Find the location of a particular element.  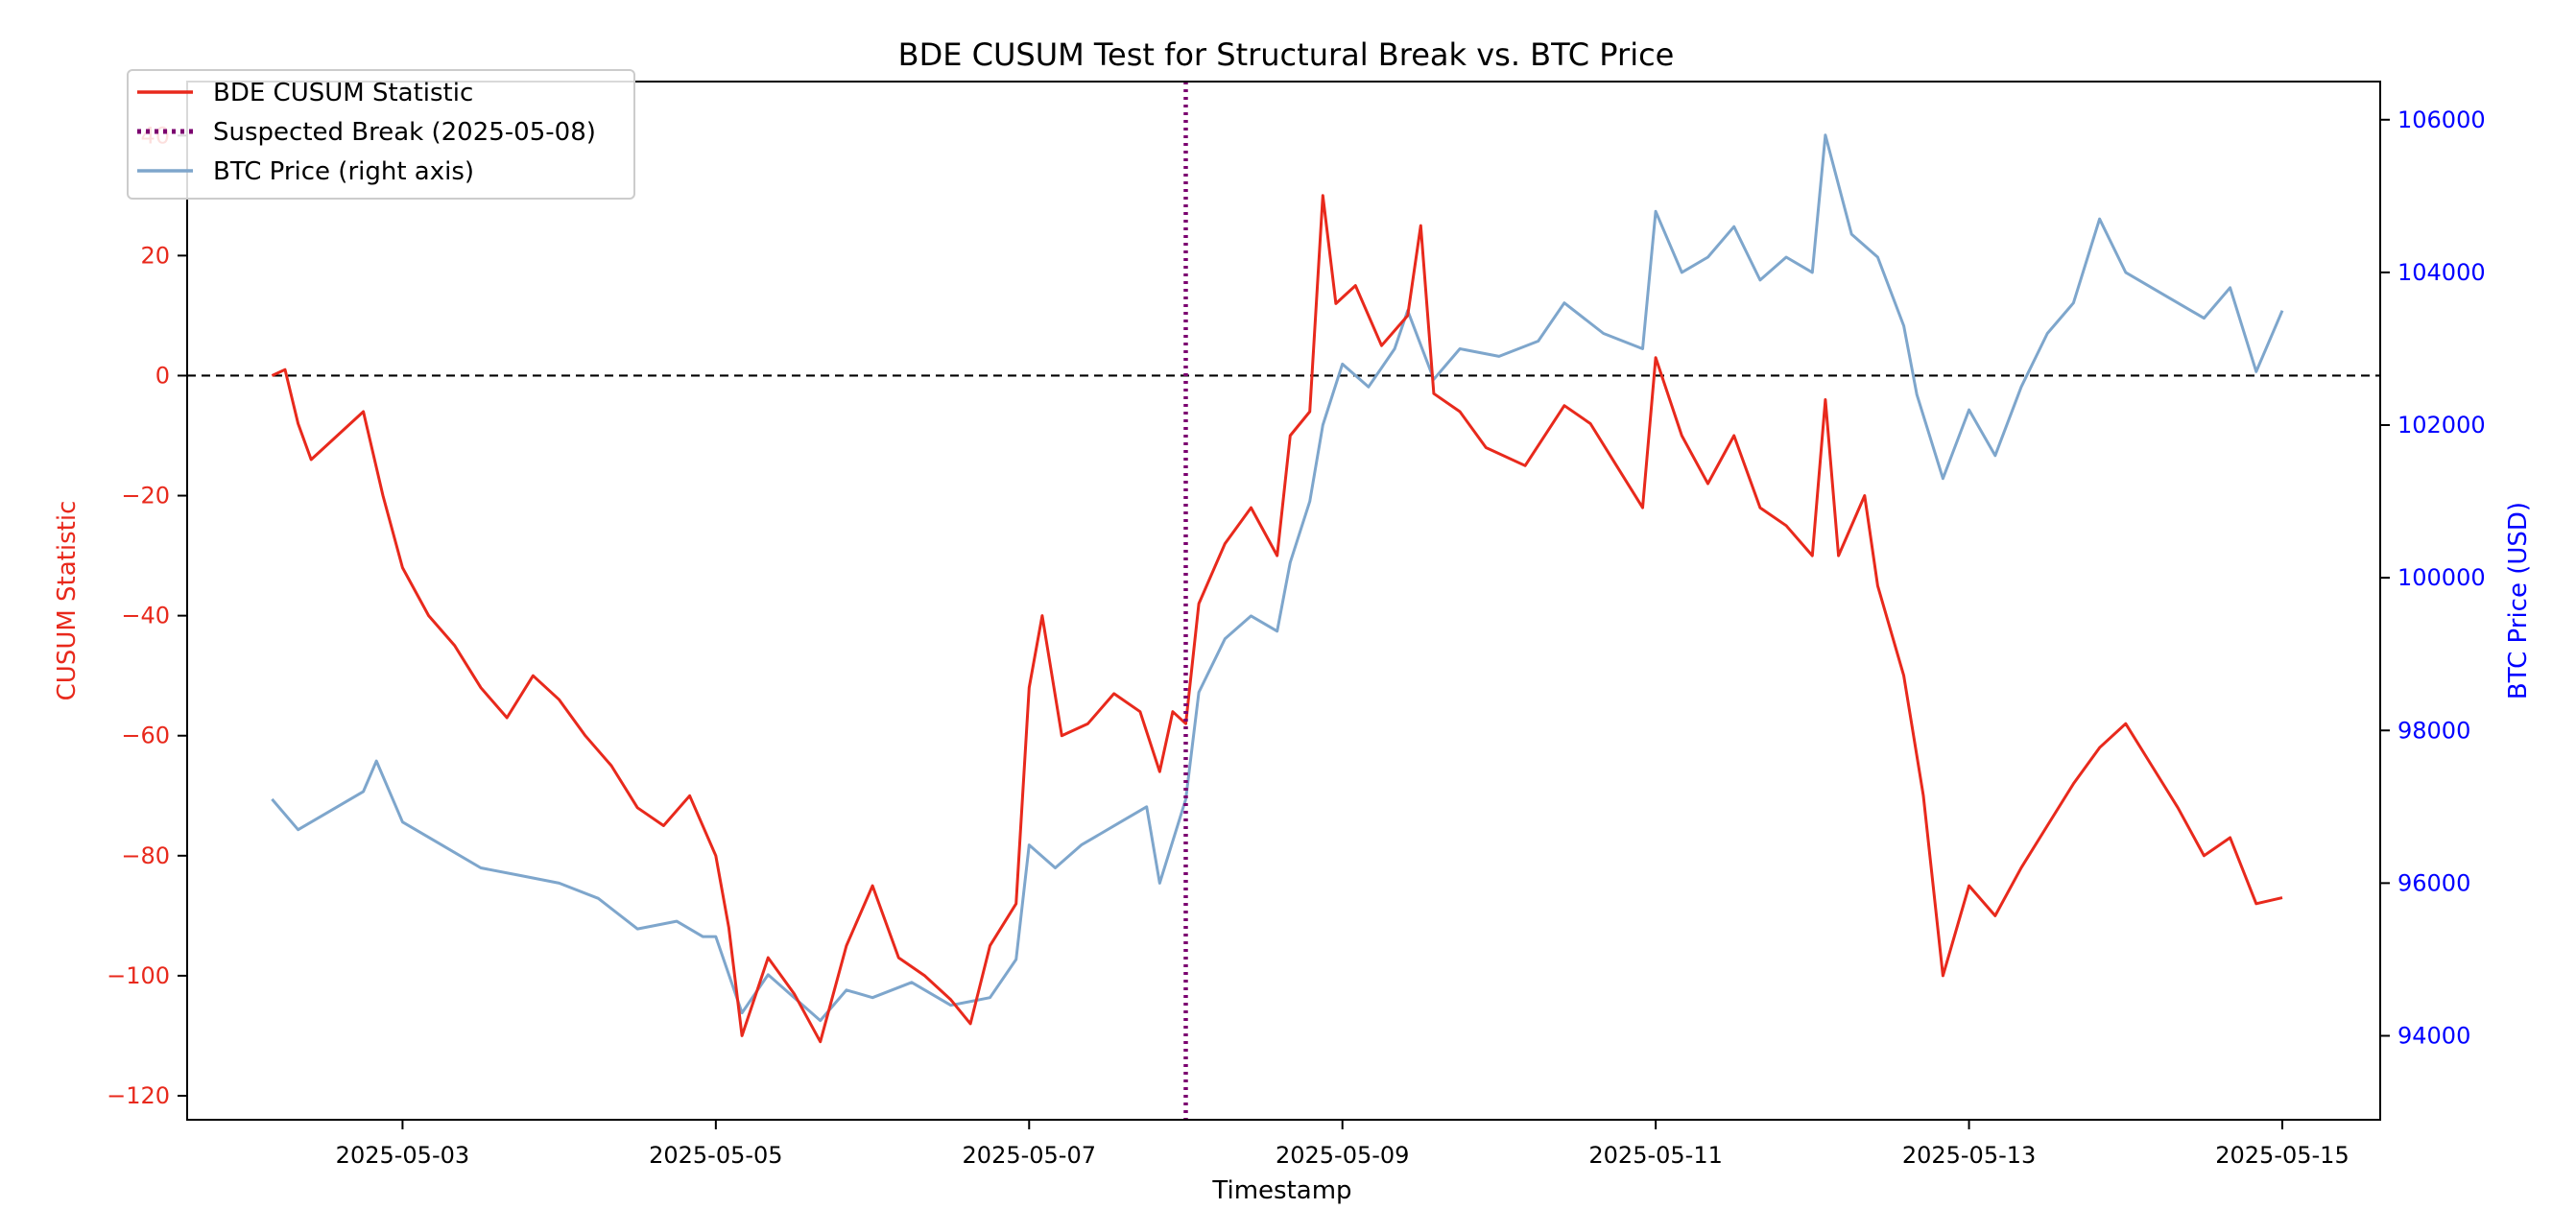

x-tick-label: 2025-05-15 is located at coordinates (2282, 1156).